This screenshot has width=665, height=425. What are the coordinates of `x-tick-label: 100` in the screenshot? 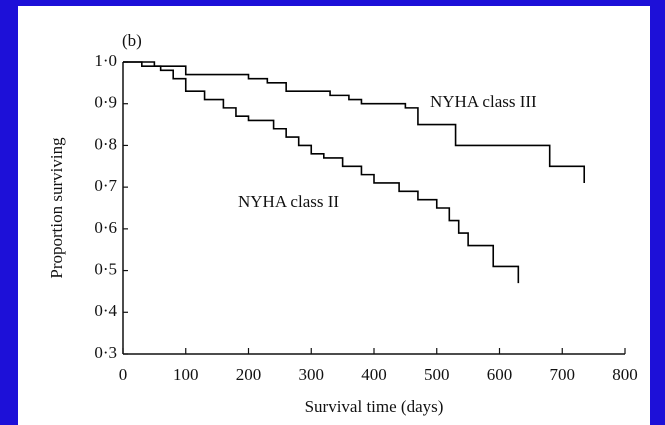 It's located at (186, 374).